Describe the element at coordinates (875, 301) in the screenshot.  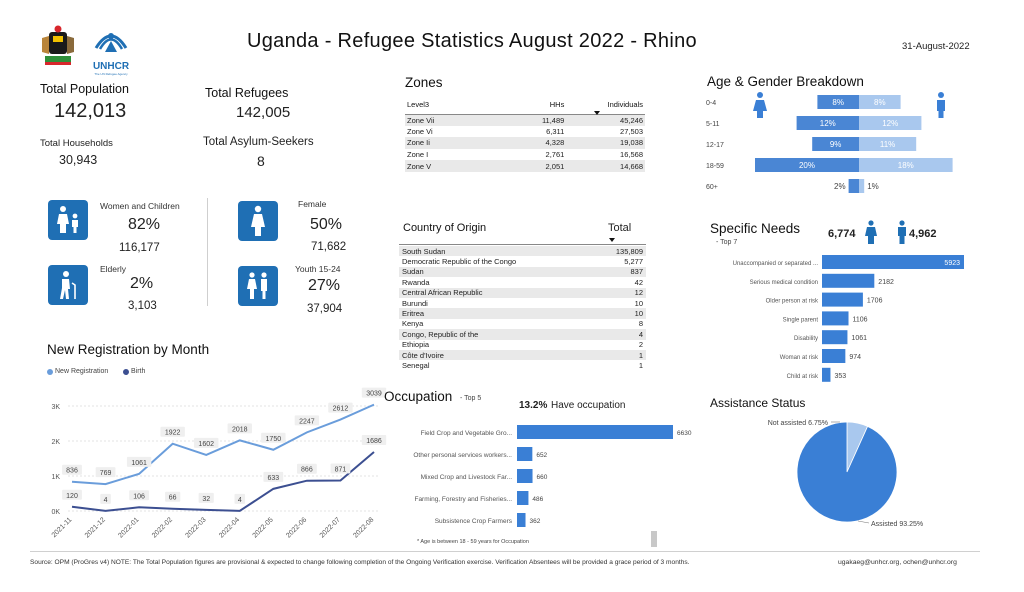
I see `needs-value-label: 1706` at that location.